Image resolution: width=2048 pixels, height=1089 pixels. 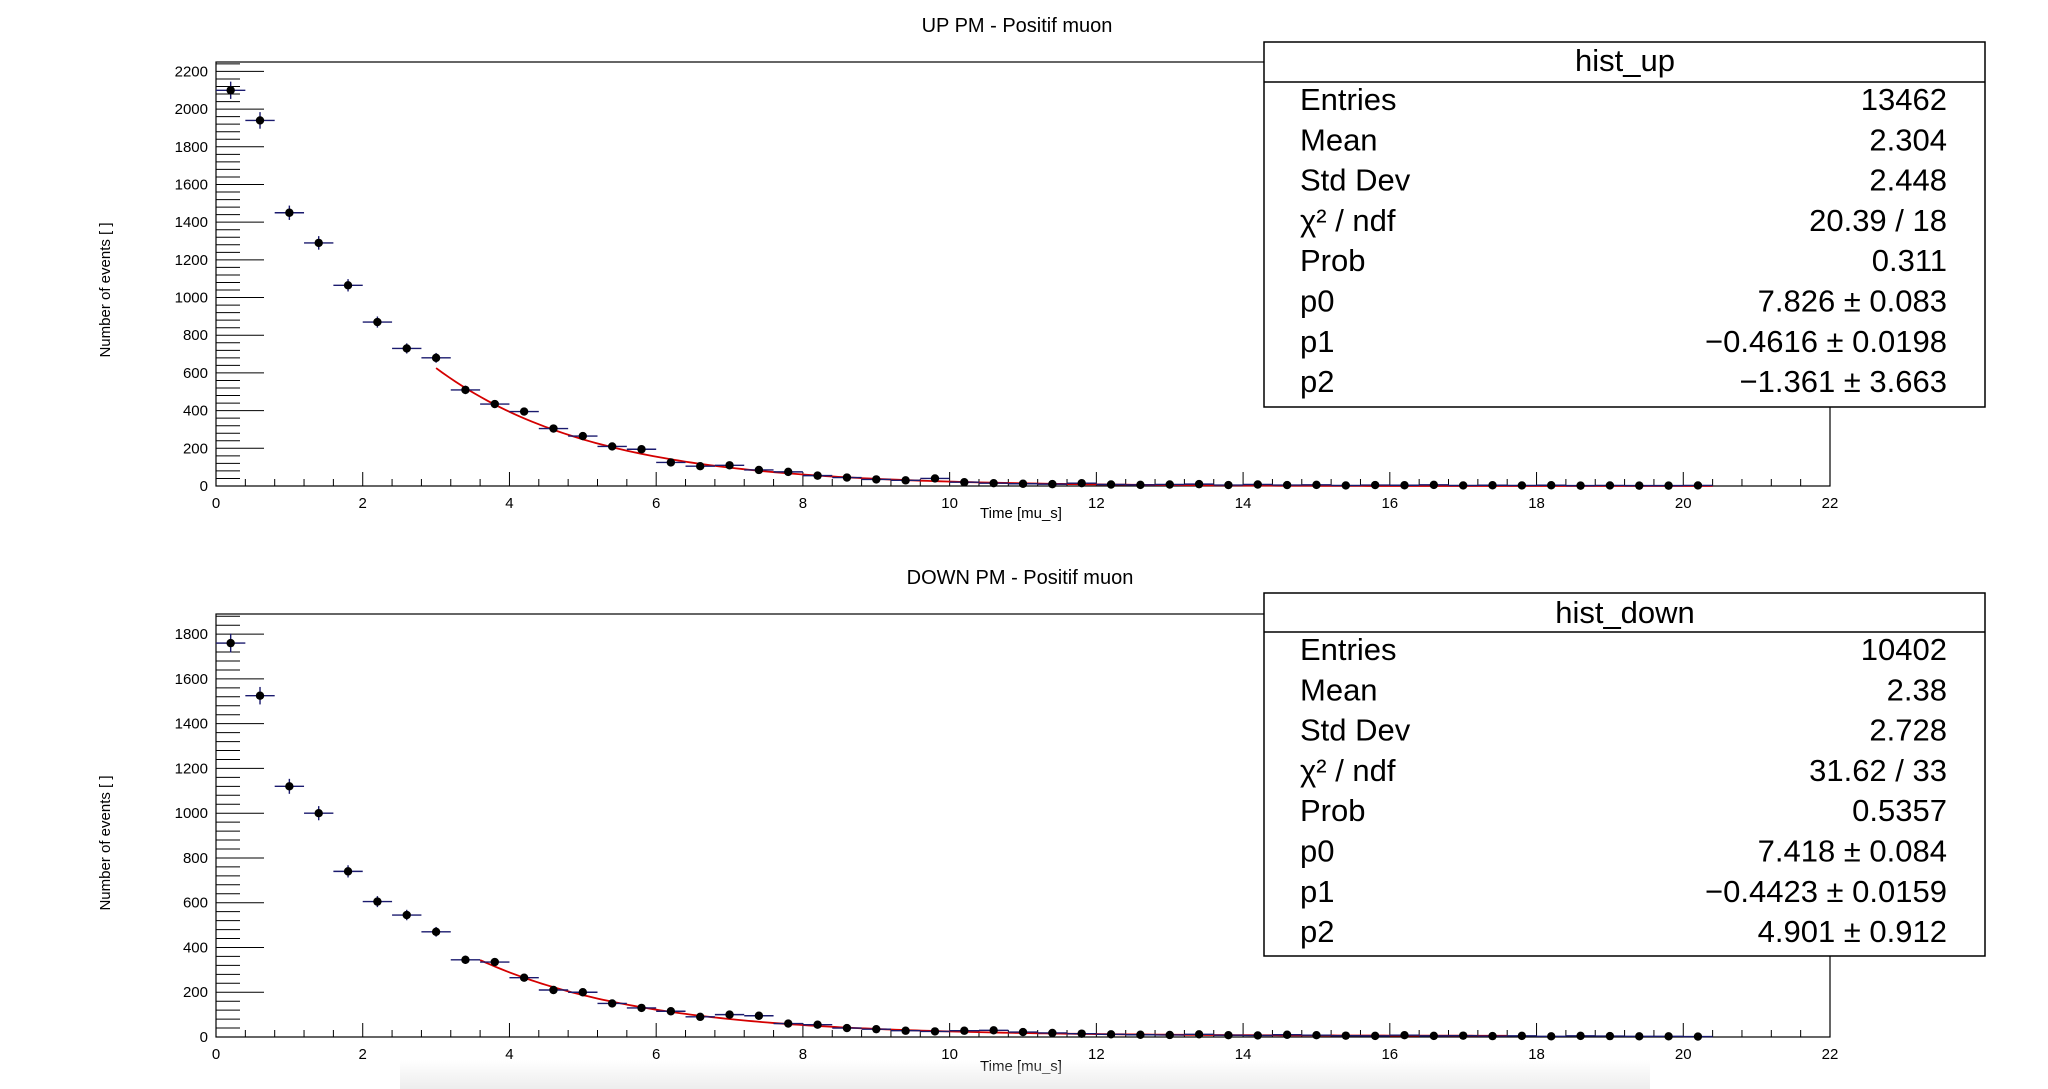 I want to click on y-tick-label: 1200, so click(x=191, y=260).